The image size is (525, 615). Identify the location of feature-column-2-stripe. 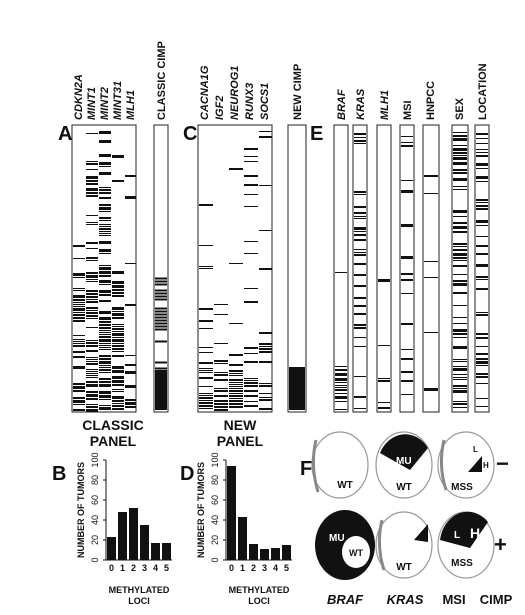
(384, 345).